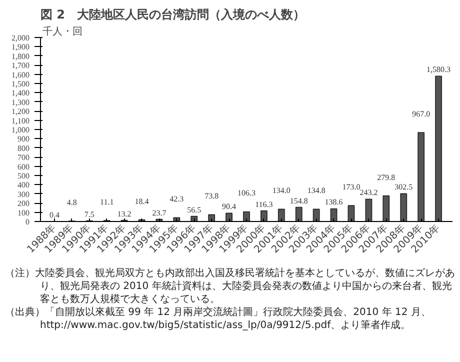  I want to click on data-label: 73.8, so click(211, 196).